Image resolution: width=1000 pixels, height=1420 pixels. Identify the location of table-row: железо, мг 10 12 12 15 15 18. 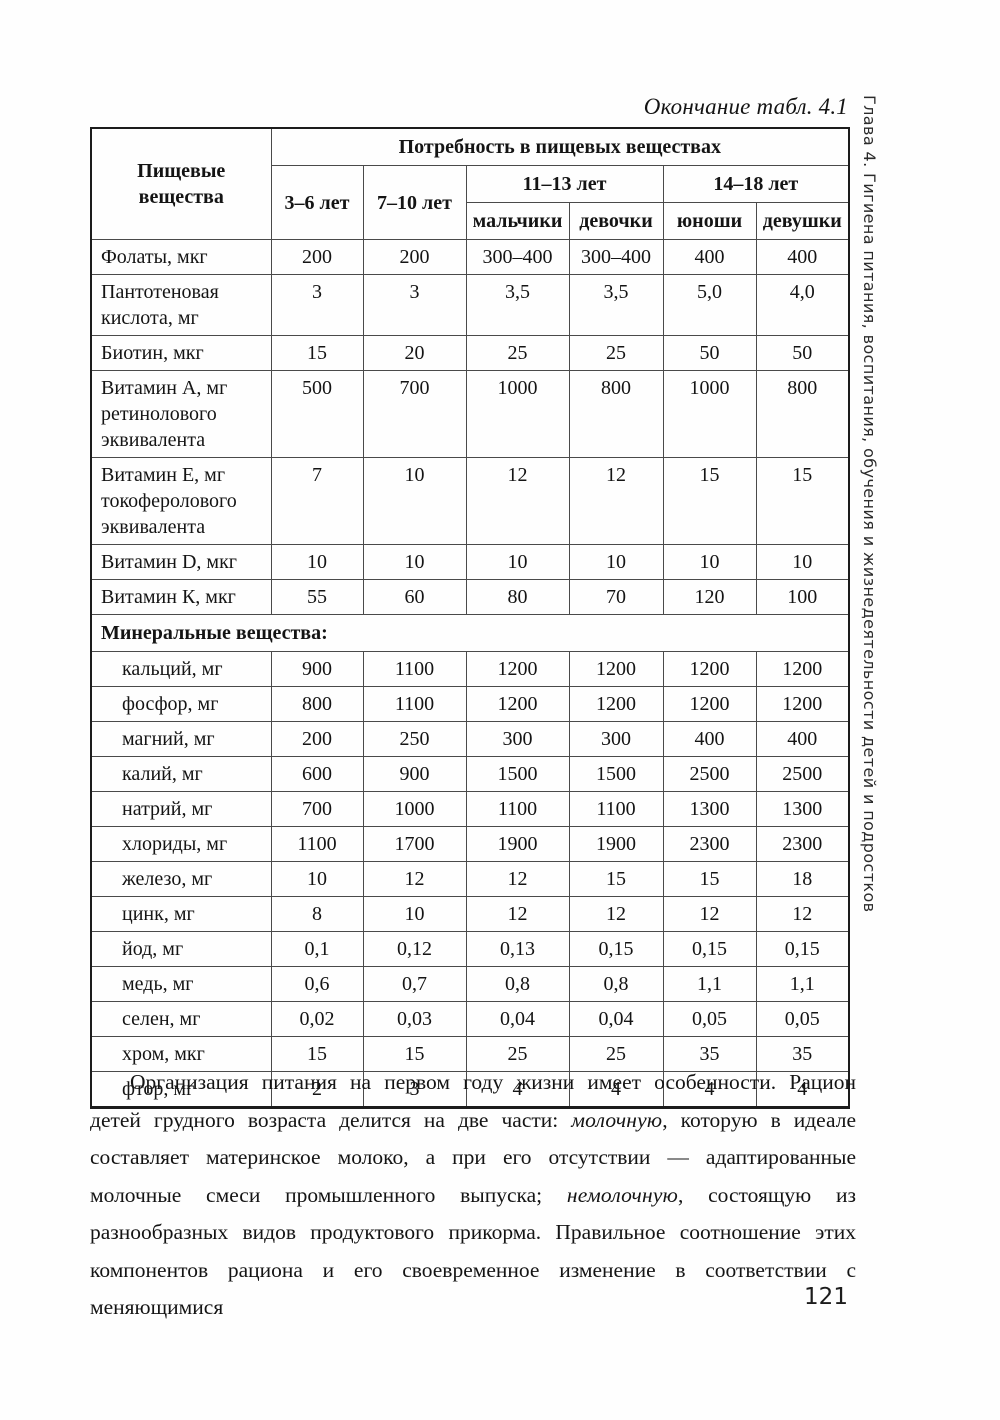
(470, 879).